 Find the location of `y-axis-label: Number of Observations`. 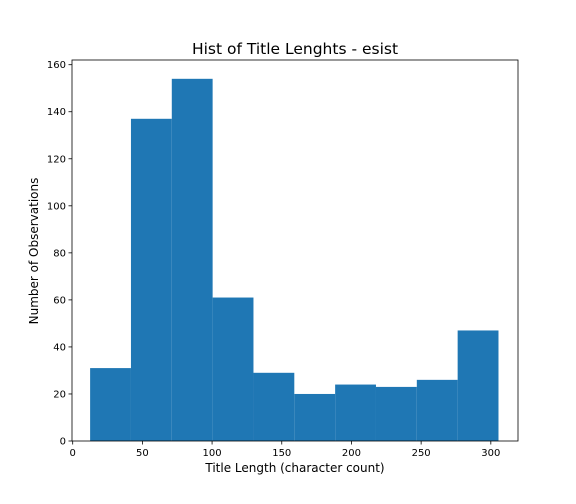

y-axis-label: Number of Observations is located at coordinates (34, 251).